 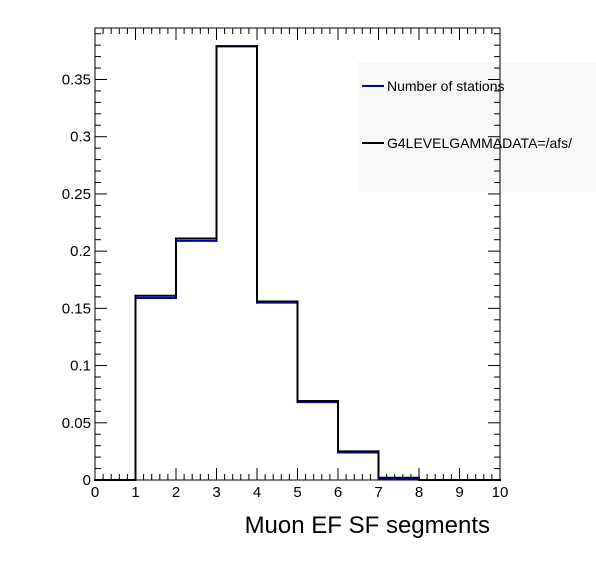 What do you see at coordinates (216, 492) in the screenshot?
I see `x-tick-label: 3` at bounding box center [216, 492].